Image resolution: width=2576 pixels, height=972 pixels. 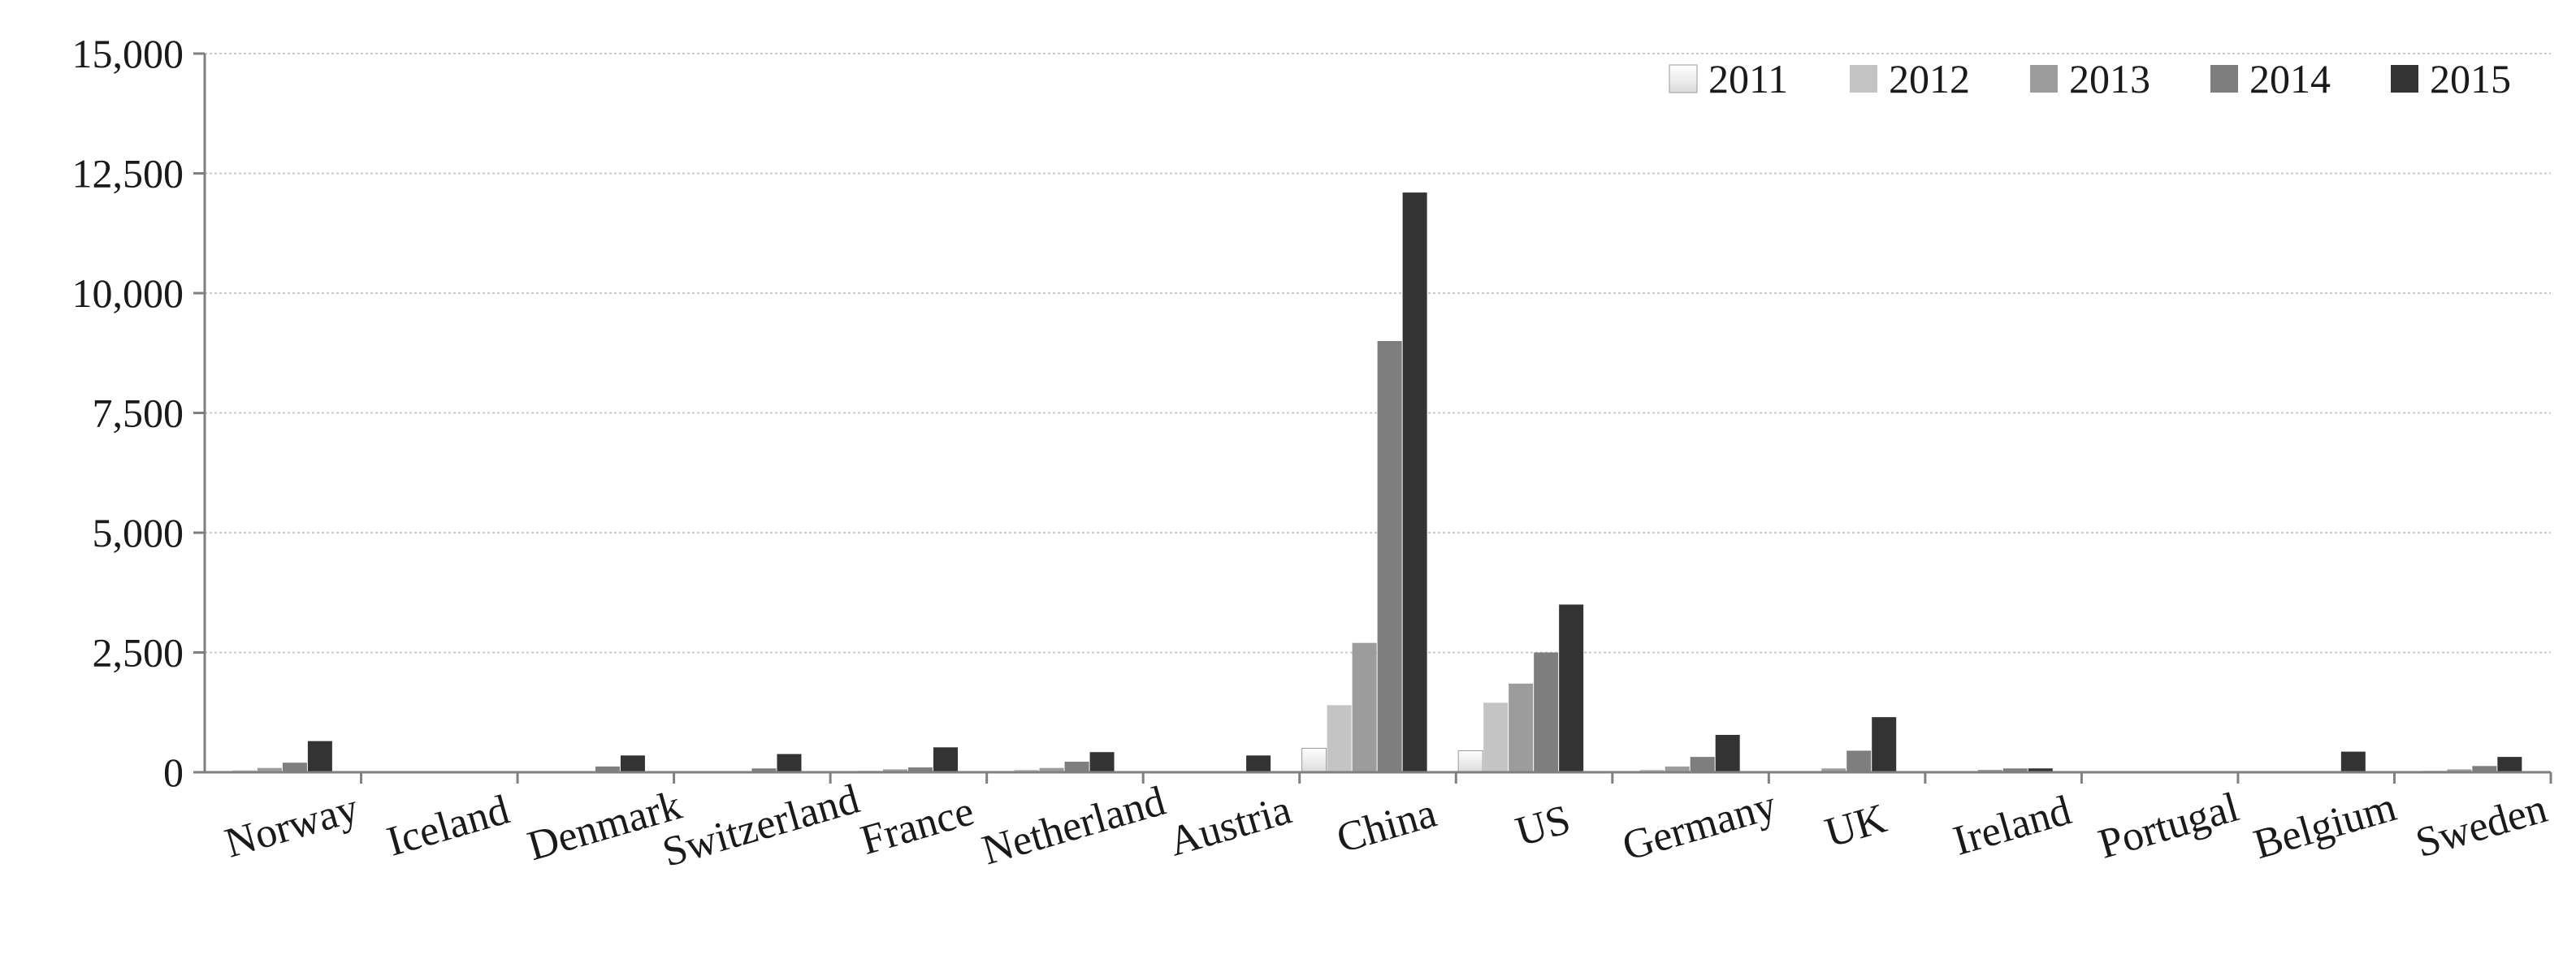 What do you see at coordinates (269, 769) in the screenshot?
I see `bar-norway-2013` at bounding box center [269, 769].